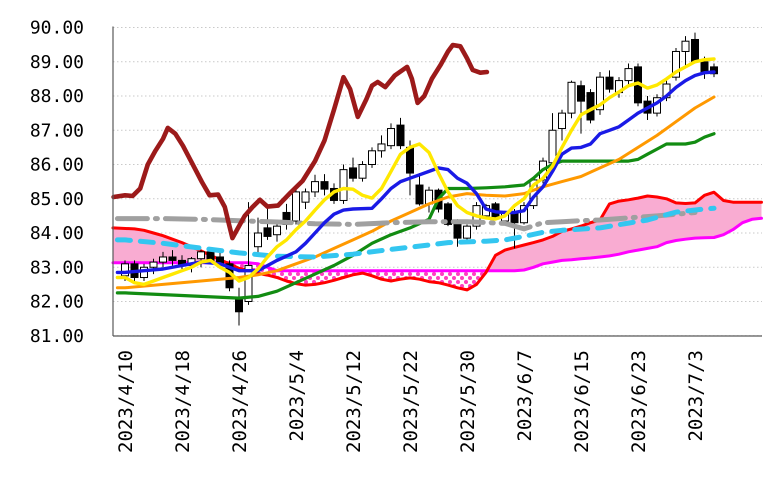  What do you see at coordinates (57, 233) in the screenshot?
I see `y-tick-label: 84.00` at bounding box center [57, 233].